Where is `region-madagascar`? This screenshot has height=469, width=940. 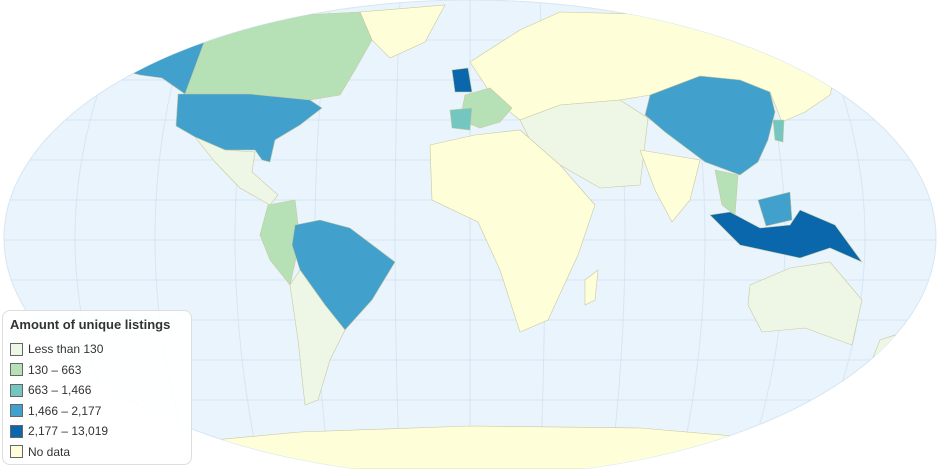
region-madagascar is located at coordinates (591, 287).